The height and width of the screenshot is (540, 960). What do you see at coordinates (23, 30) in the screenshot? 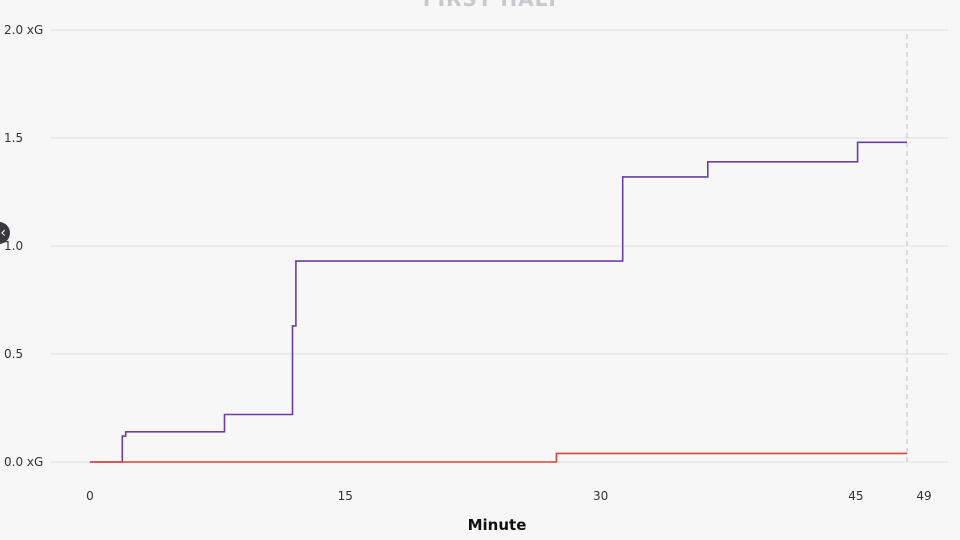
I see `y-tick-label: 2.0 xG` at bounding box center [23, 30].